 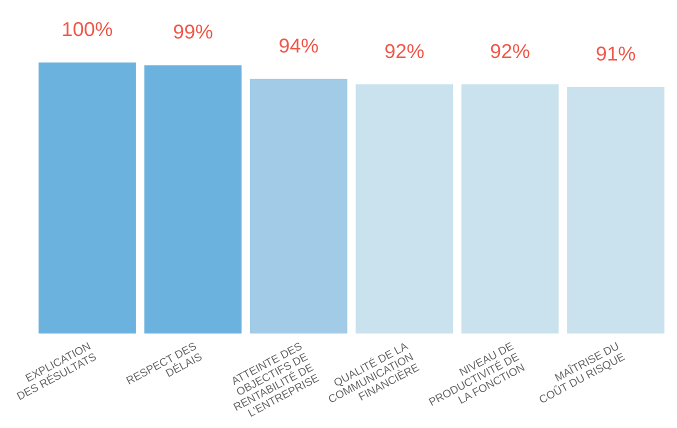 What do you see at coordinates (616, 54) in the screenshot?
I see `data-label: 91%` at bounding box center [616, 54].